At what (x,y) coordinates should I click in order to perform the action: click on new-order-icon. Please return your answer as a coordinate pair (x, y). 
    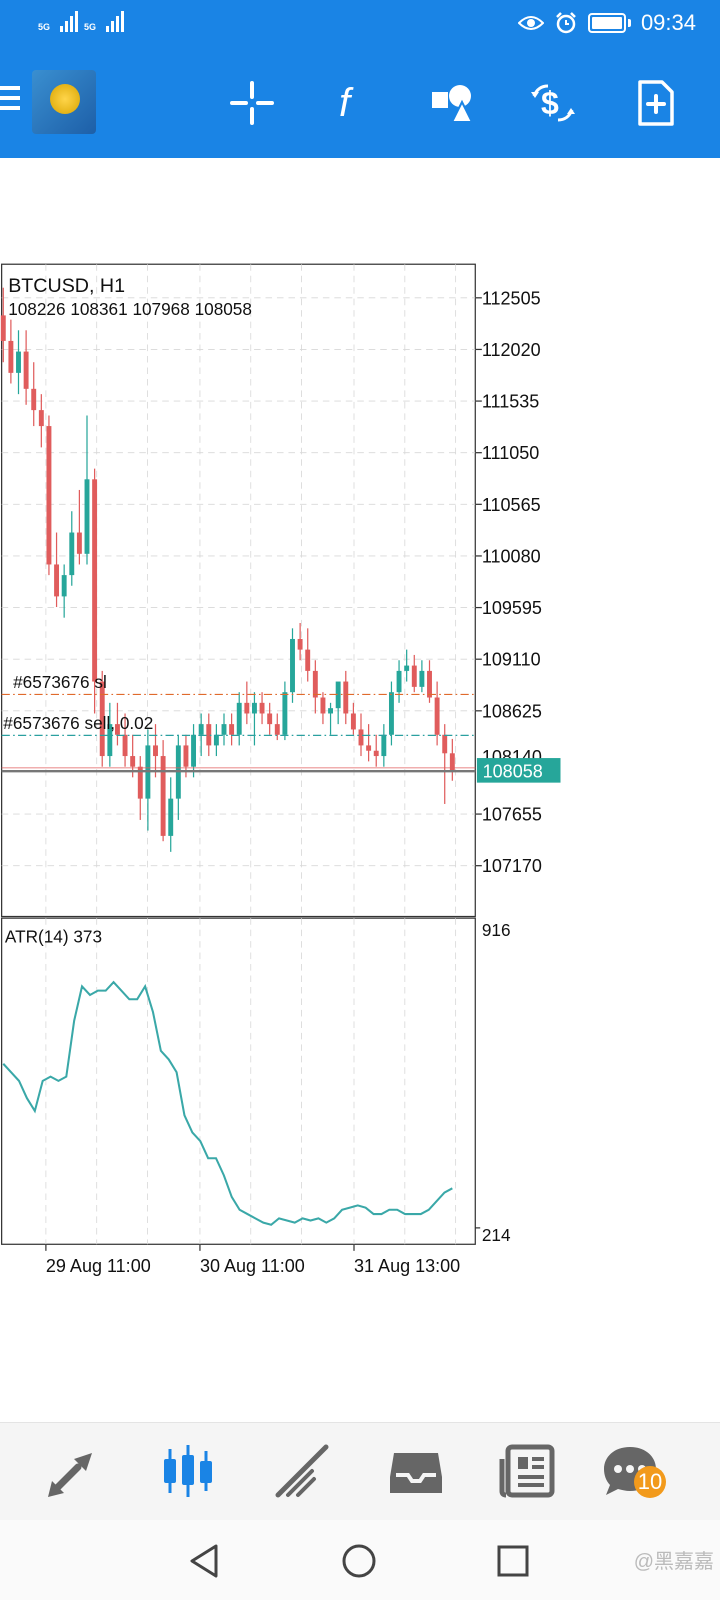
    Looking at the image, I should click on (655, 103).